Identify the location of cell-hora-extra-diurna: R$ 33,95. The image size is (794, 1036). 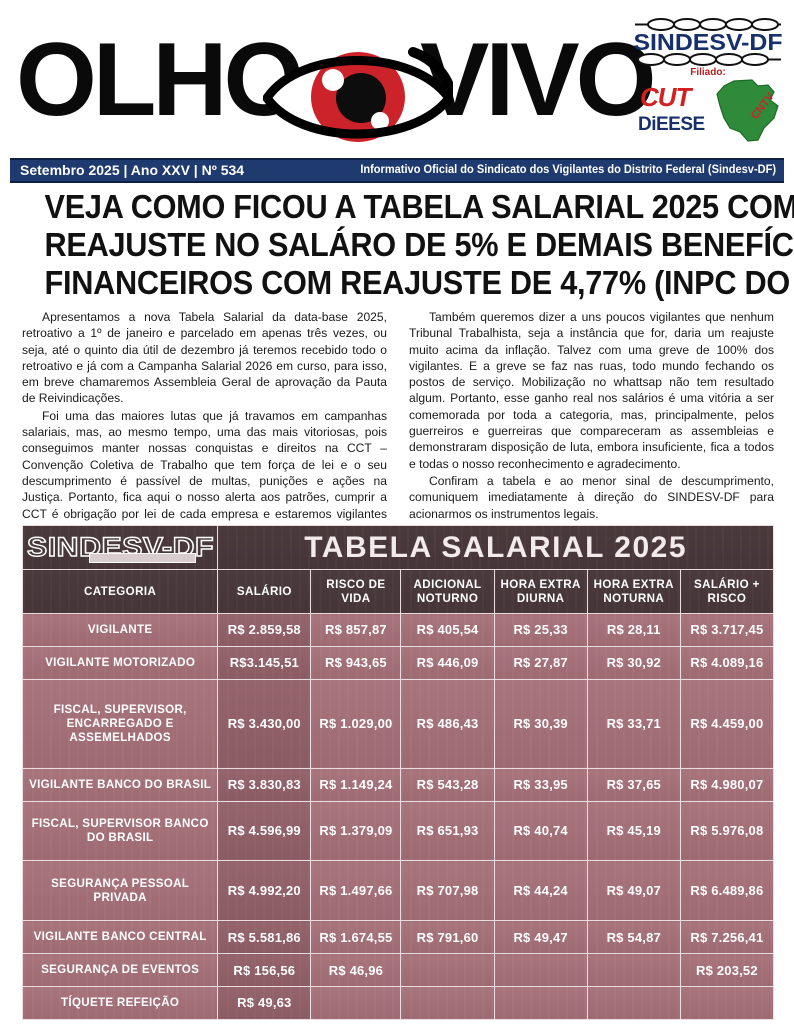
(540, 784).